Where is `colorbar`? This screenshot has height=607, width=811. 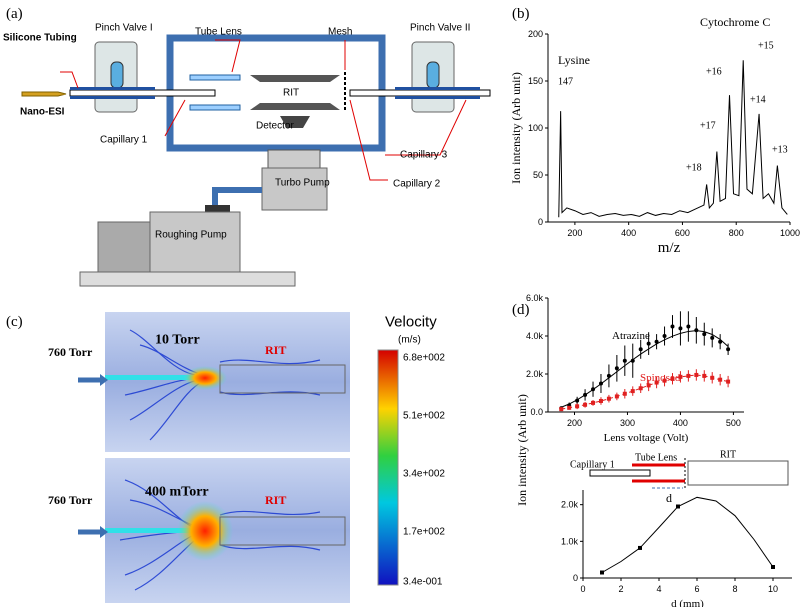
colorbar is located at coordinates (388, 467).